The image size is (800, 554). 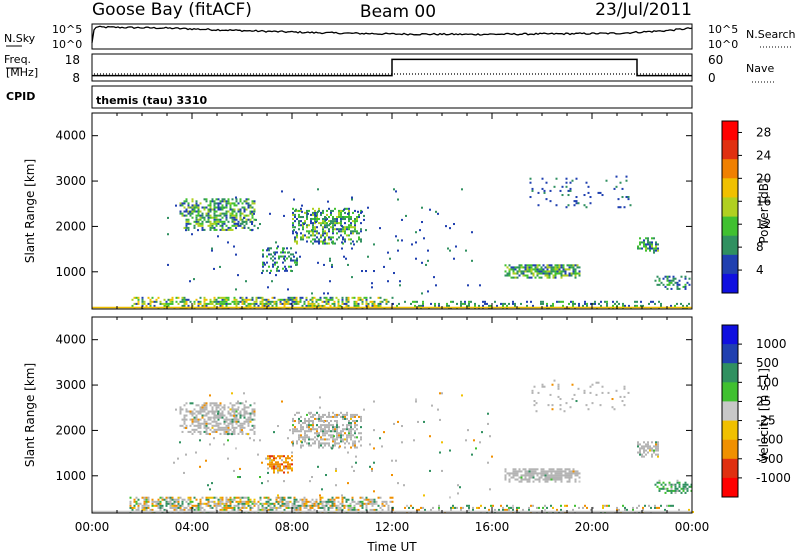 I want to click on nsky-label: N.Sky, so click(x=20, y=38).